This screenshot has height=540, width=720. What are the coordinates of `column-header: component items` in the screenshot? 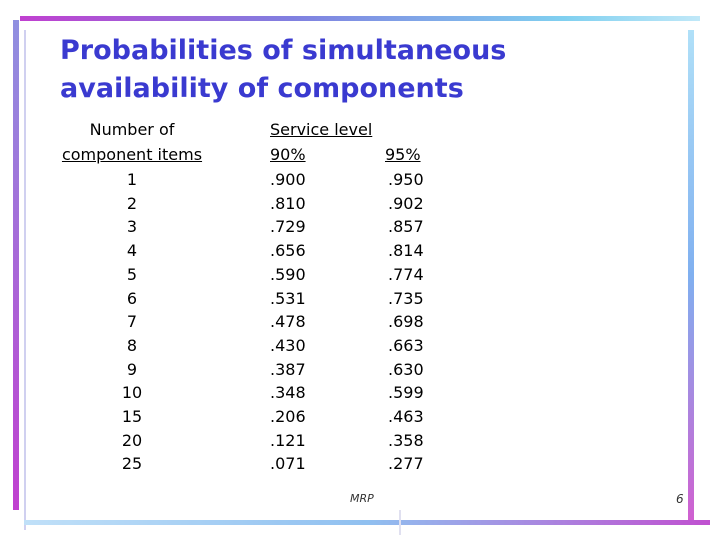 It's located at (132, 154).